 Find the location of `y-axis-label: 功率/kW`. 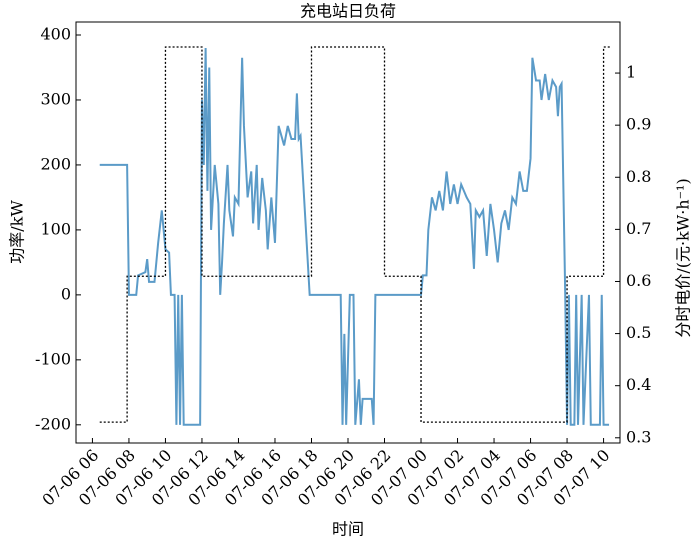

y-axis-label: 功率/kW is located at coordinates (17, 232).